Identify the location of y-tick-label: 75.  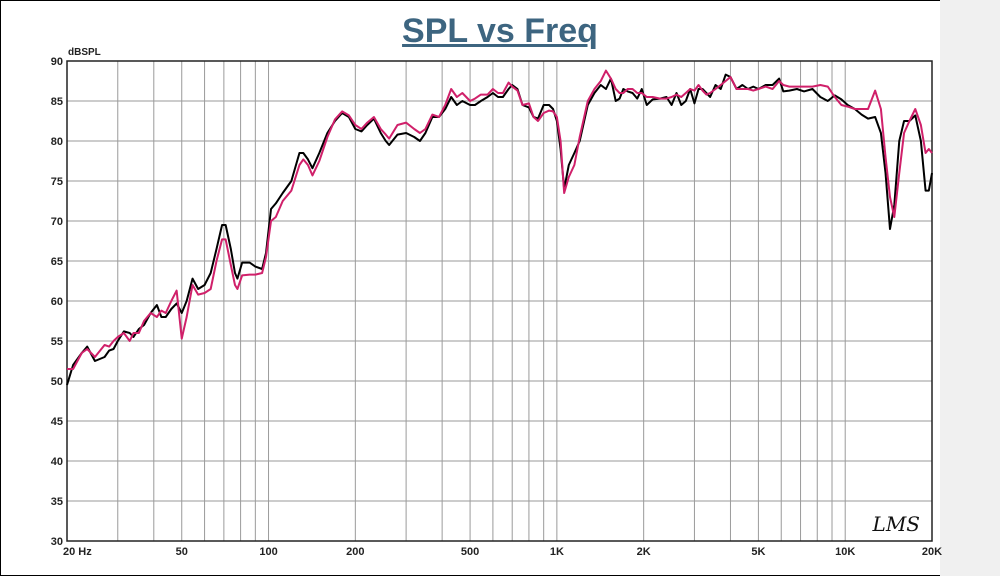
(57, 182).